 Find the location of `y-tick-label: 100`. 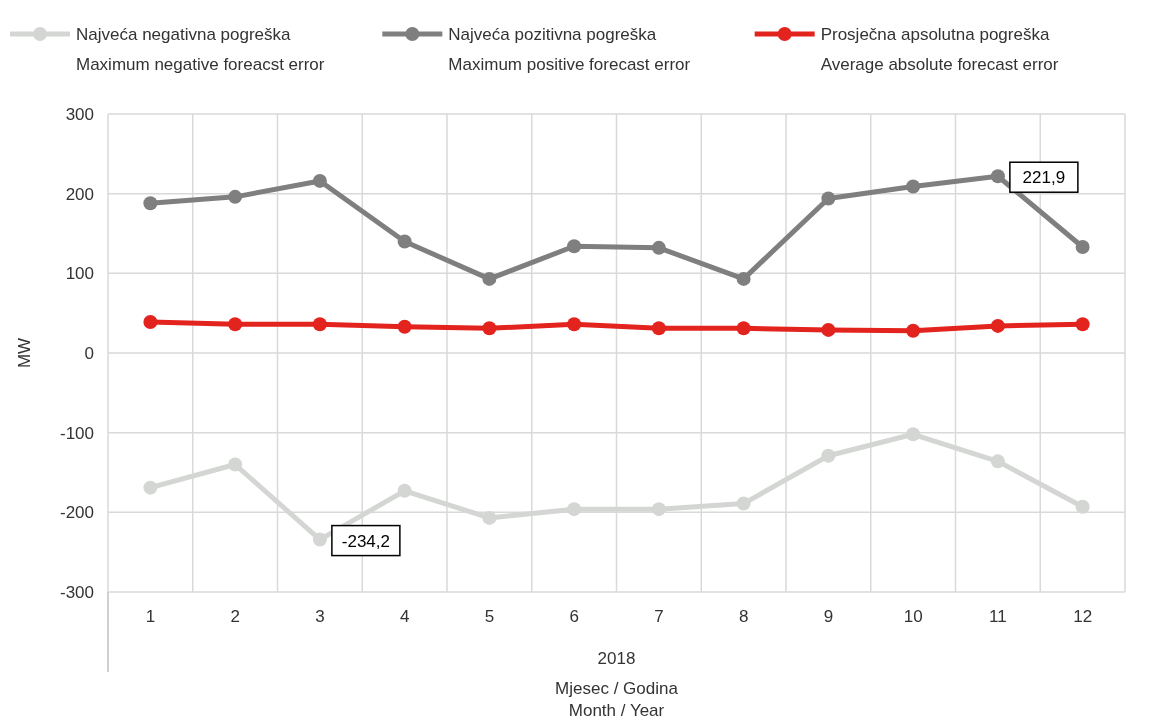

y-tick-label: 100 is located at coordinates (79, 274).